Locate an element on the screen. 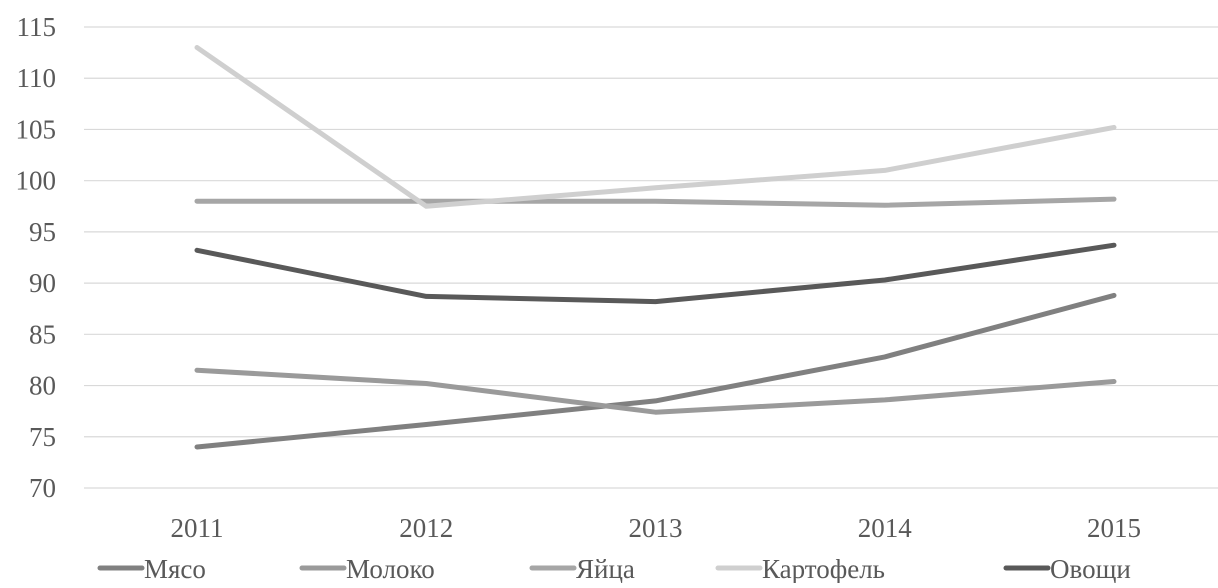 This screenshot has height=588, width=1218. x-tick-label-2011: 2011 is located at coordinates (197, 528).